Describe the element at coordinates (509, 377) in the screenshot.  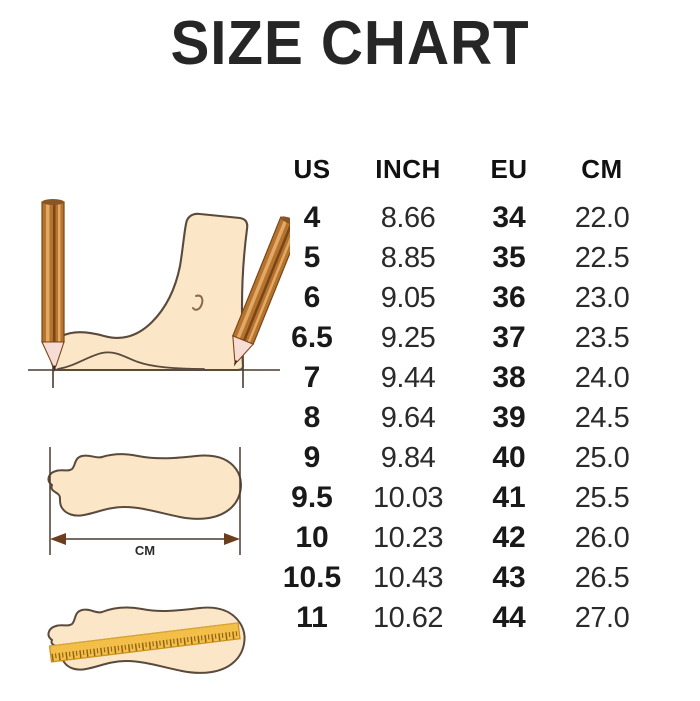
I see `cell-eu: 38` at that location.